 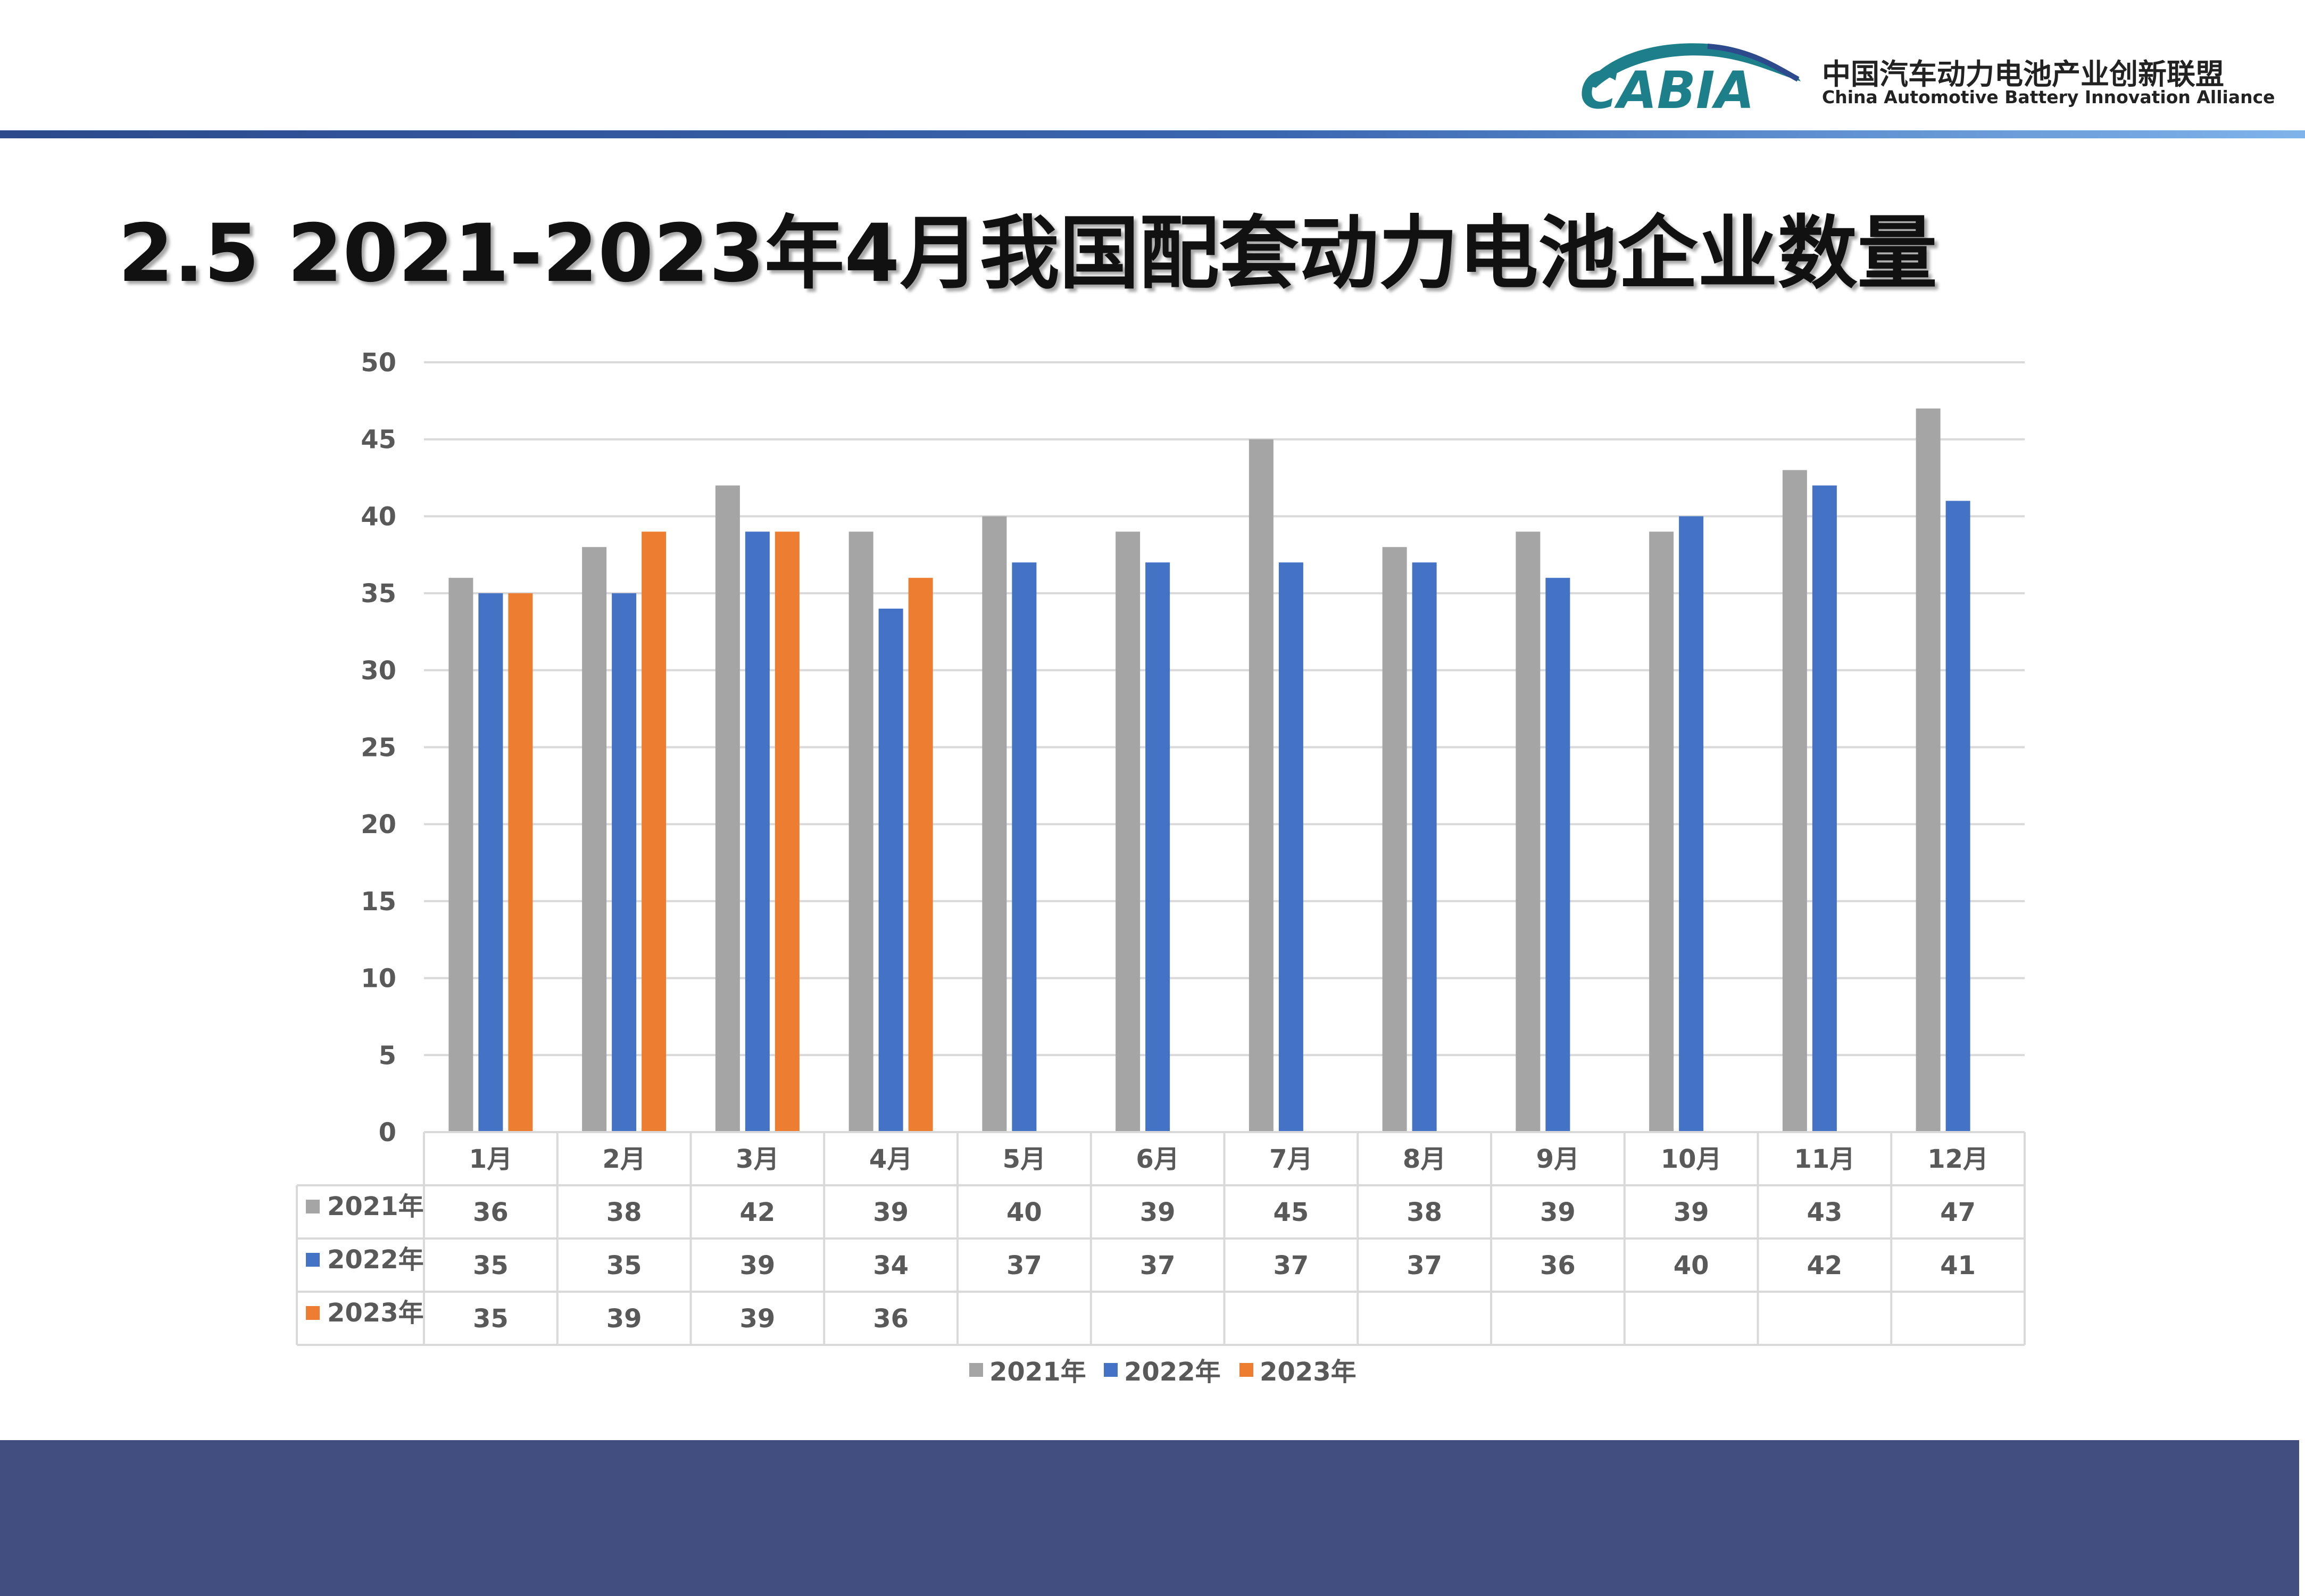 I want to click on y-tick-label: 45, so click(x=379, y=440).